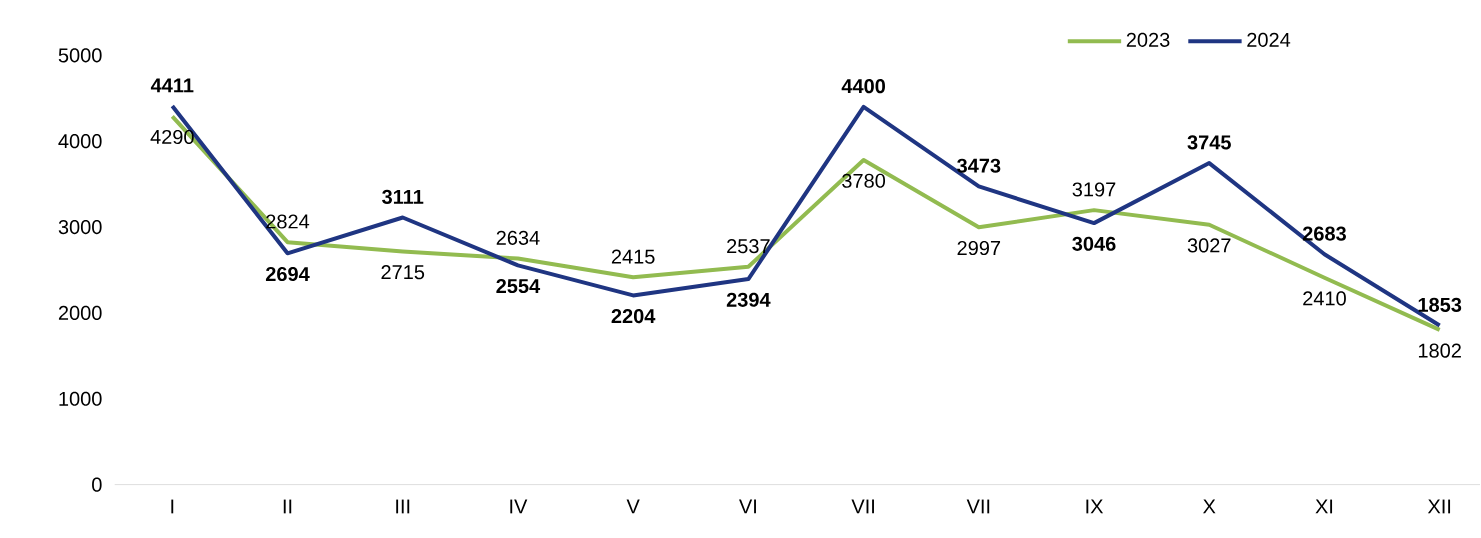  What do you see at coordinates (1094, 189) in the screenshot?
I see `data-label: 3197` at bounding box center [1094, 189].